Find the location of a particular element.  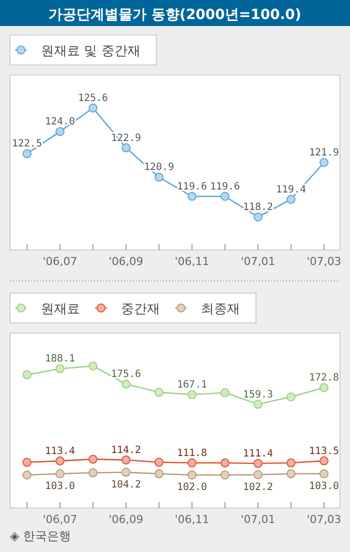

chart-title: 가공단계별물가 동향(2000년=100.0) is located at coordinates (175, 15).